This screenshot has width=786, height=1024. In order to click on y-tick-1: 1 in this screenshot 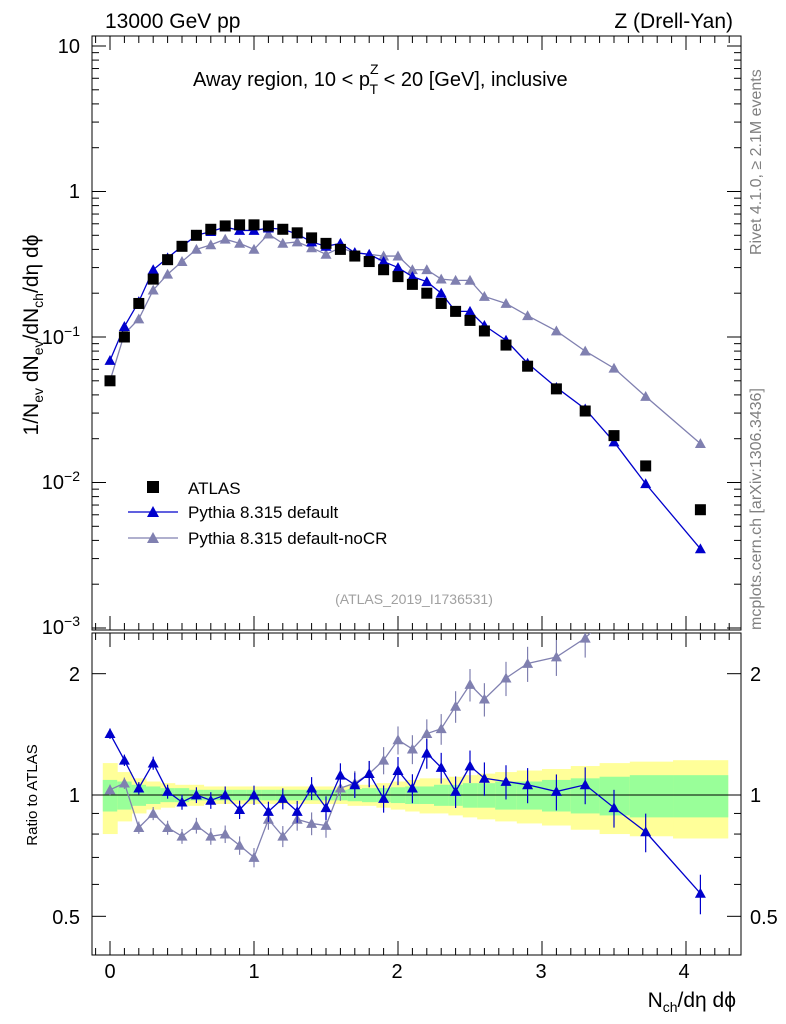, I will do `click(74, 192)`.